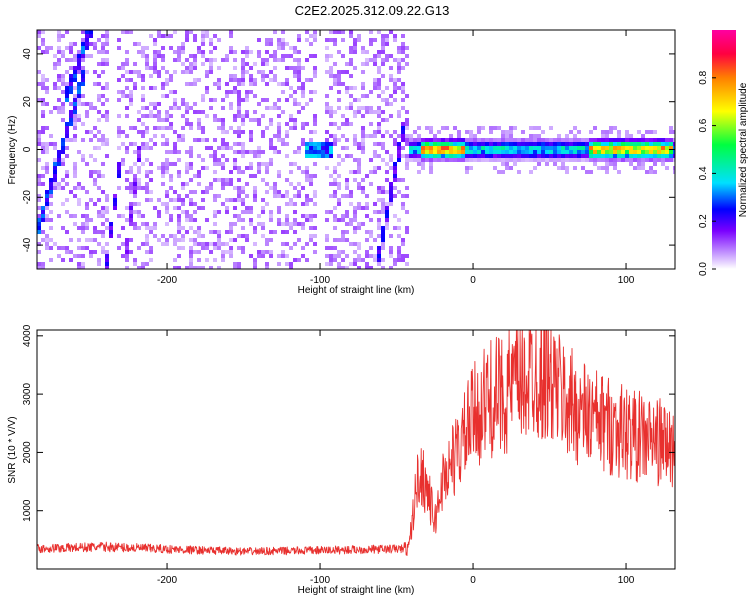 The image size is (750, 600). Describe the element at coordinates (167, 580) in the screenshot. I see `x-tick-label: -200` at that location.